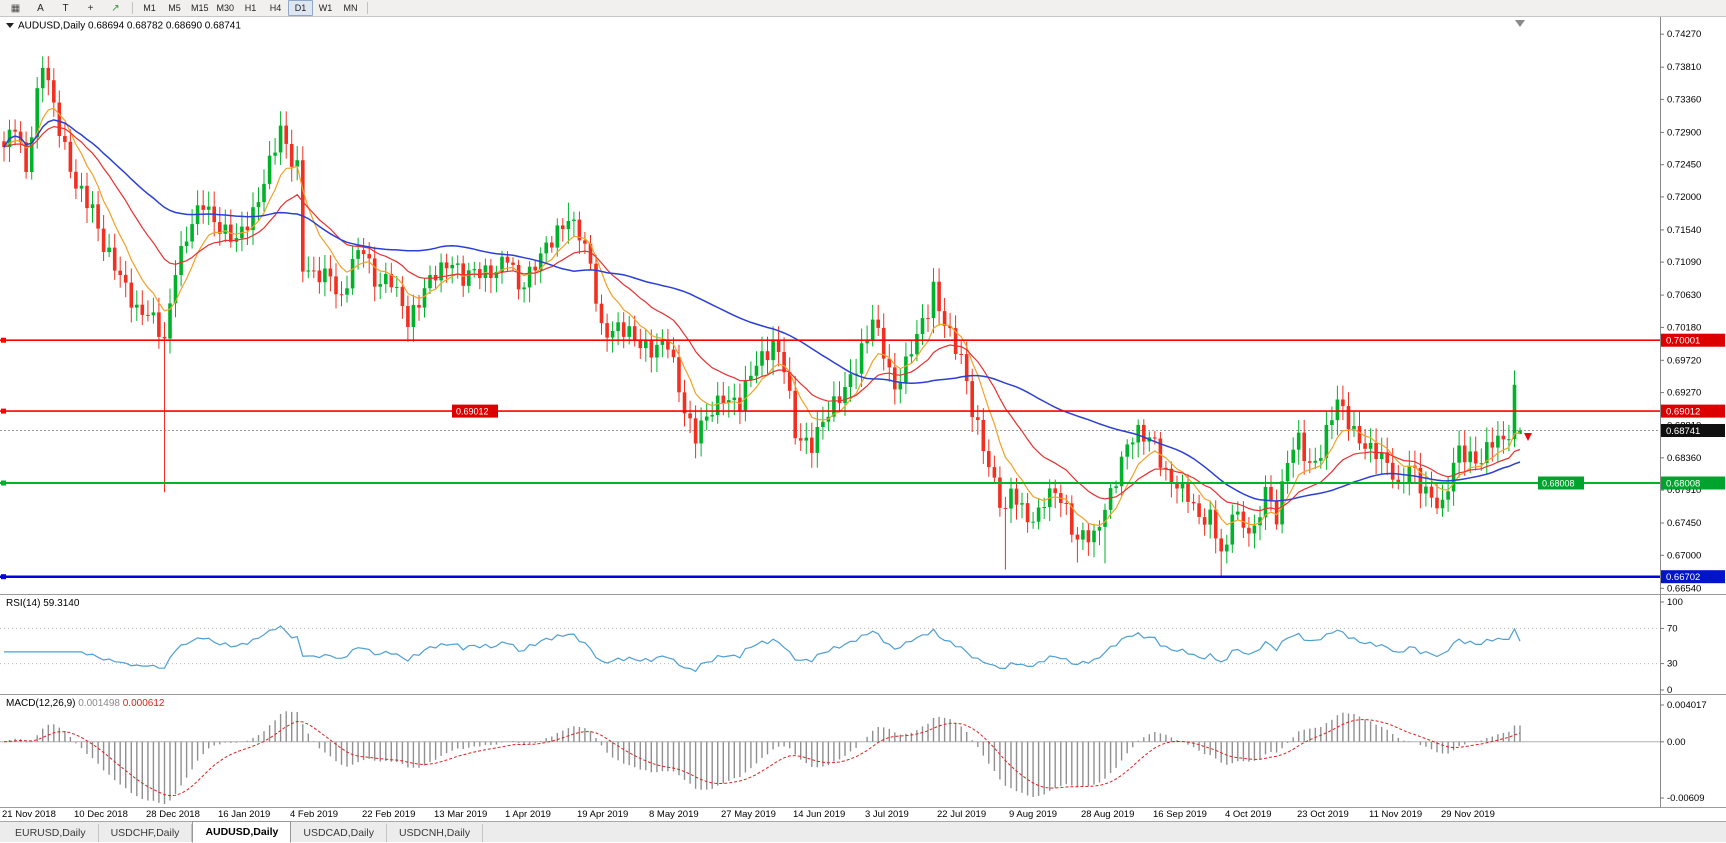  What do you see at coordinates (1676, 742) in the screenshot?
I see `macd-scale-label: 0.00` at bounding box center [1676, 742].